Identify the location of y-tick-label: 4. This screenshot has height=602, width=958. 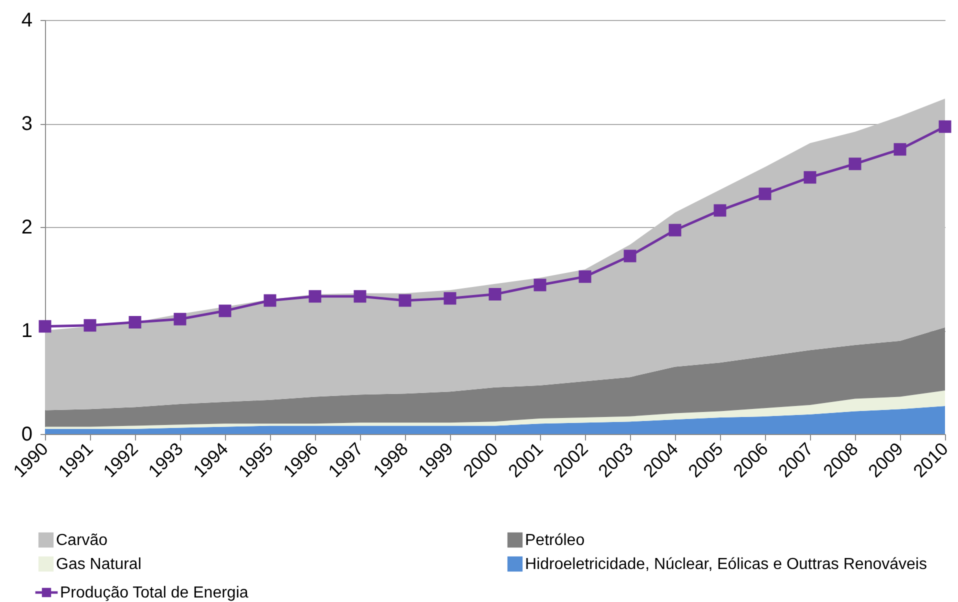
(26, 21).